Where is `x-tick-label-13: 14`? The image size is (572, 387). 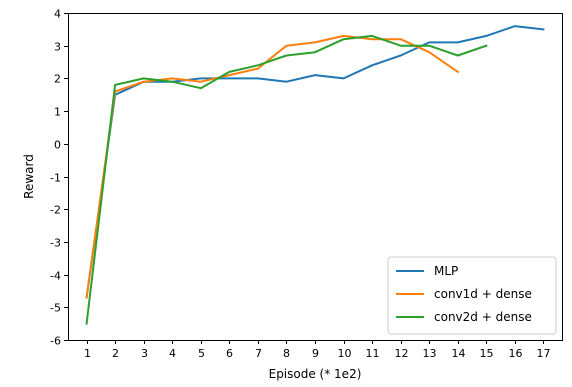 x-tick-label-13: 14 is located at coordinates (459, 353).